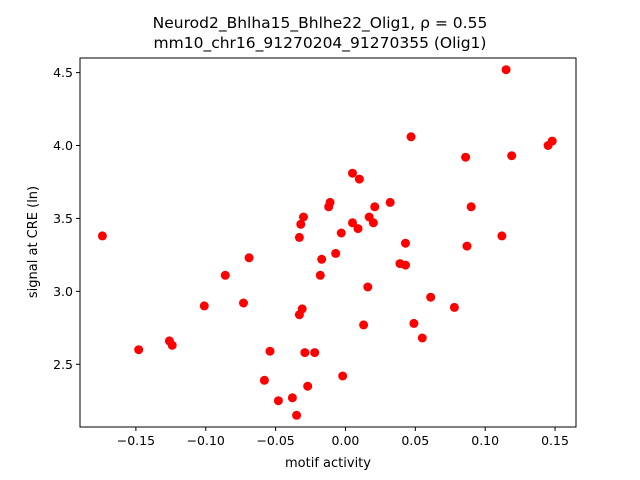 Image resolution: width=640 pixels, height=480 pixels. I want to click on x-tick-label: −0.15, so click(136, 440).